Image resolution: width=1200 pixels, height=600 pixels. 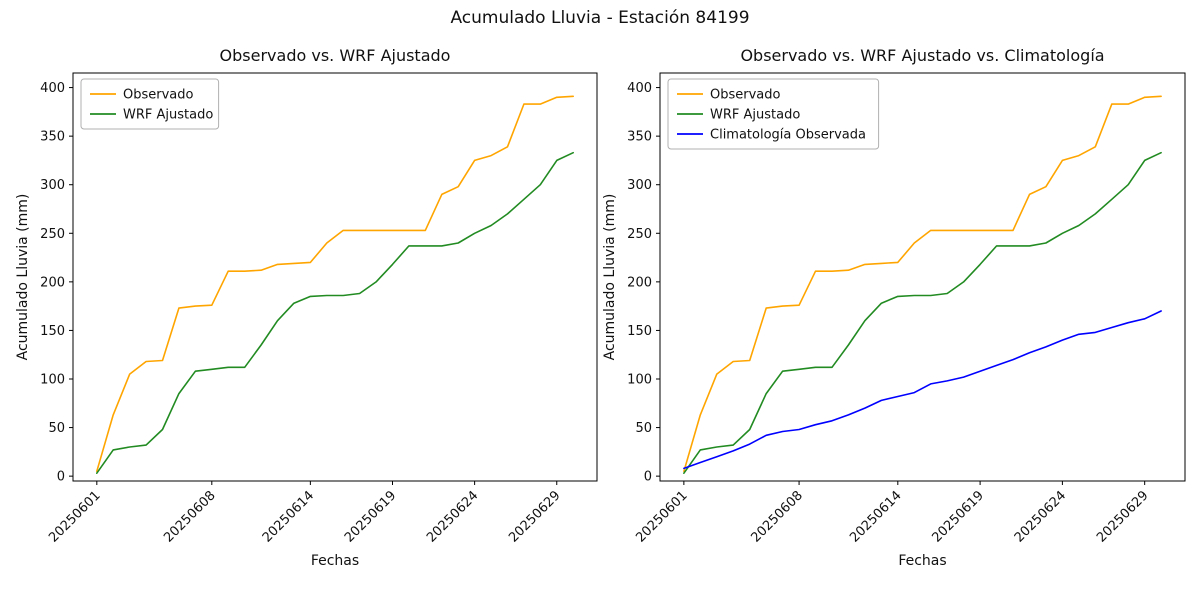 I want to click on series-line-climatología-observada, so click(x=922, y=390).